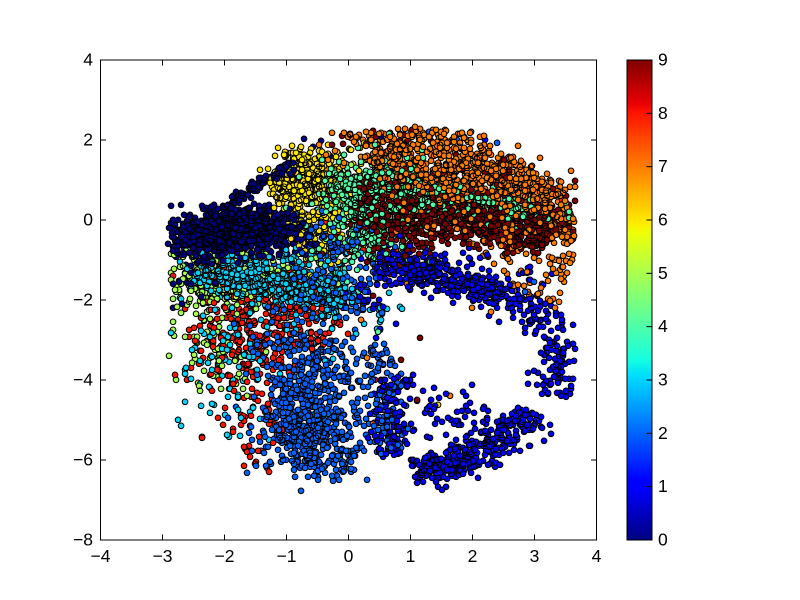  What do you see at coordinates (83, 460) in the screenshot?
I see `svg-text: −6` at bounding box center [83, 460].